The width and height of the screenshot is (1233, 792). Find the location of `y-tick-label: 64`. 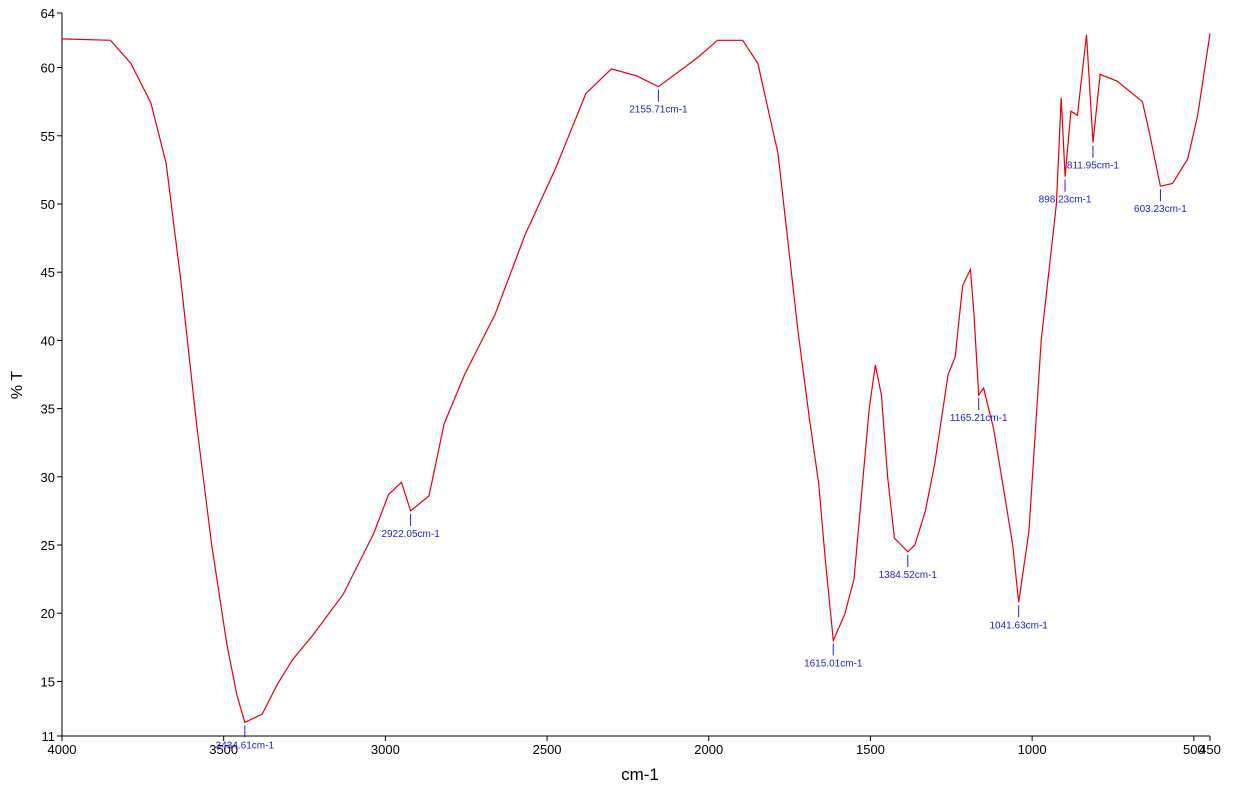

y-tick-label: 64 is located at coordinates (48, 13).